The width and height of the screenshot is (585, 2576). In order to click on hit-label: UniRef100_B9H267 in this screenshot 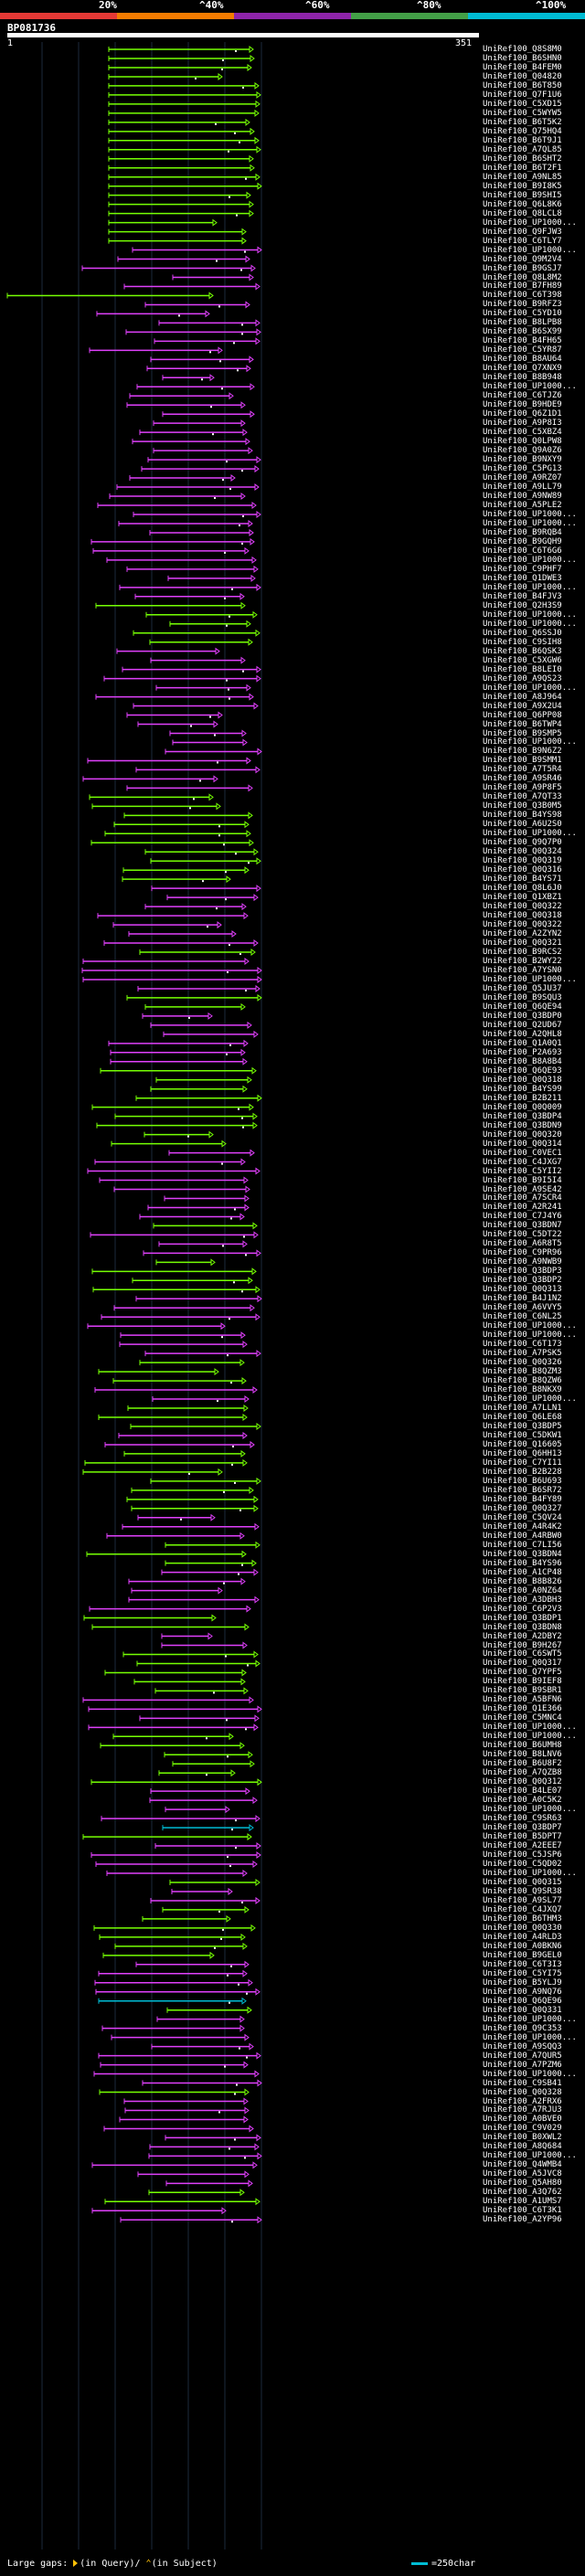, I will do `click(522, 1645)`.